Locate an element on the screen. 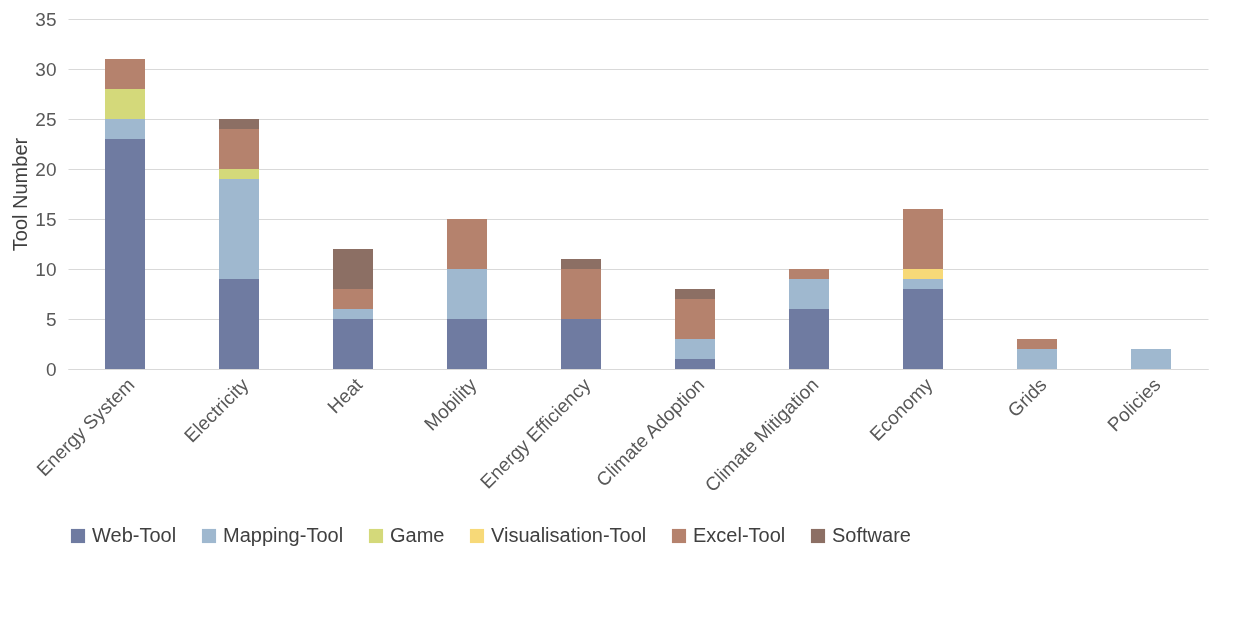 The width and height of the screenshot is (1258, 630). legend-label: Mapping-Tool is located at coordinates (283, 535).